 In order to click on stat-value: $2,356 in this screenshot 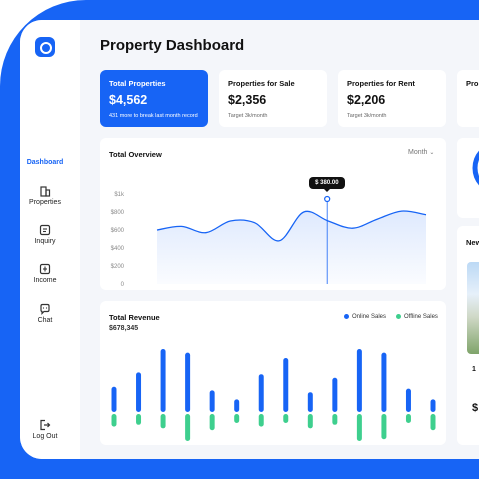, I will do `click(247, 100)`.